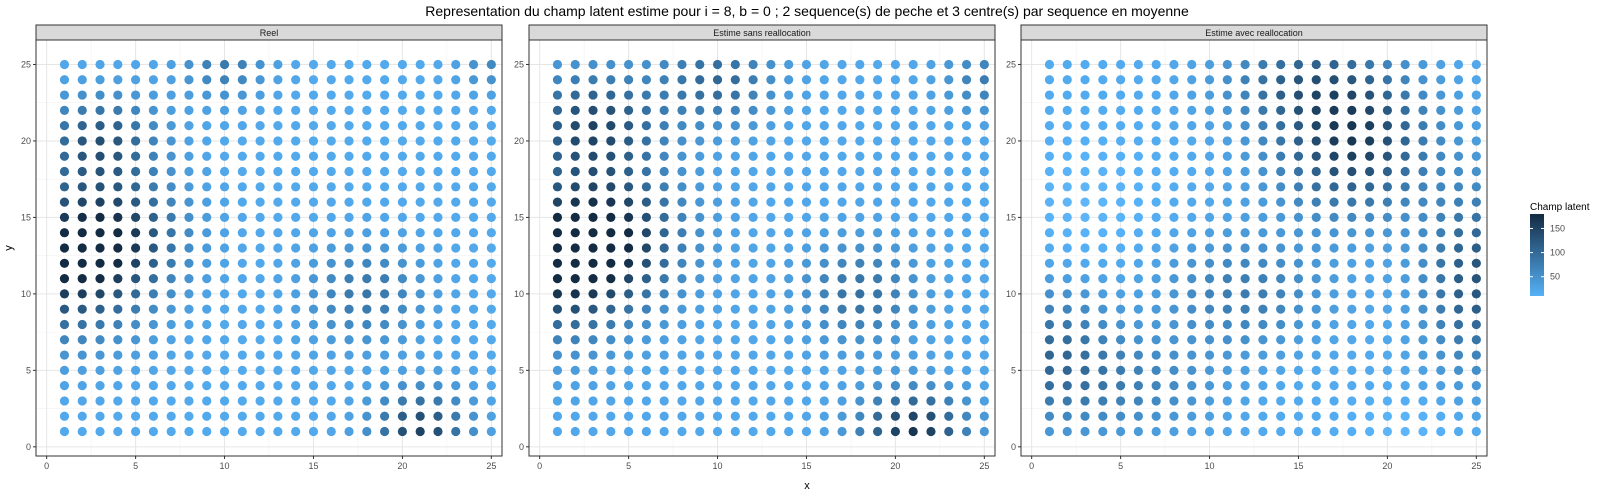 This screenshot has width=1600, height=500. Describe the element at coordinates (521, 370) in the screenshot. I see `y-tick-label: 5` at that location.